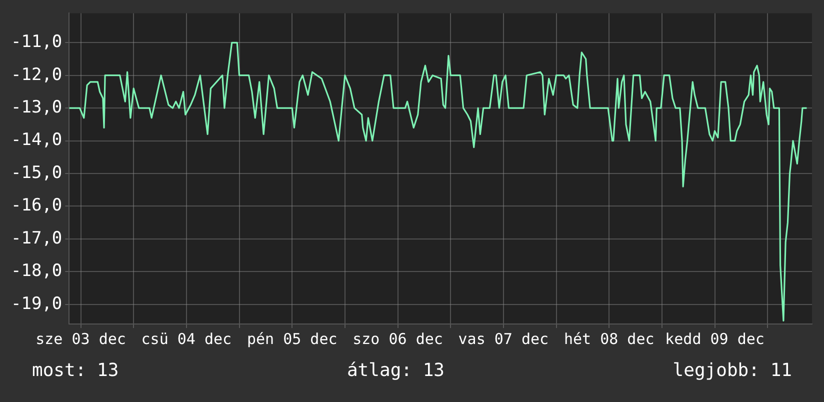 The width and height of the screenshot is (824, 402). What do you see at coordinates (75, 370) in the screenshot?
I see `text: most: 13` at bounding box center [75, 370].